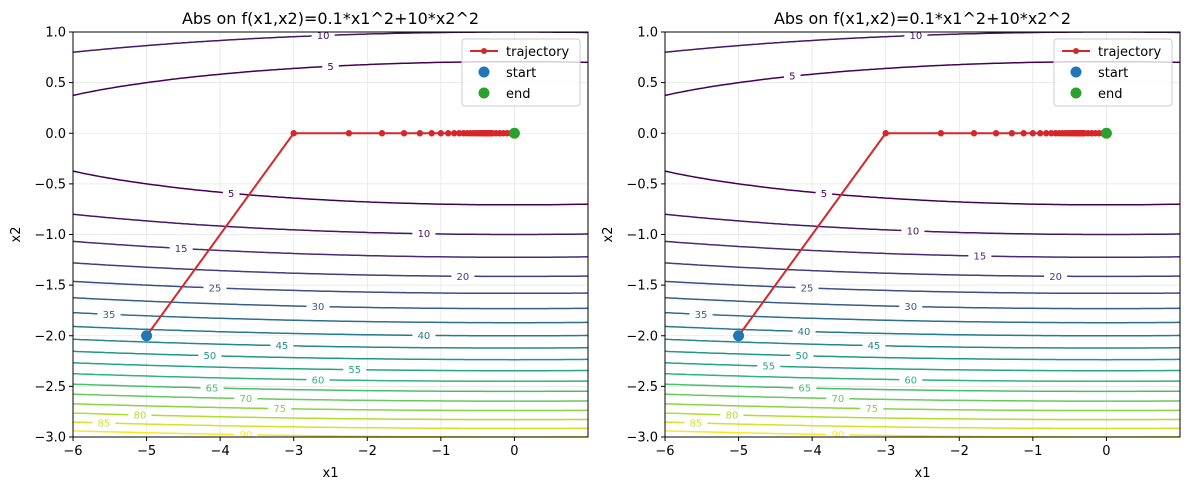 The width and height of the screenshot is (1189, 490). Describe the element at coordinates (538, 52) in the screenshot. I see `legend-label-trajectory: trajectory` at that location.